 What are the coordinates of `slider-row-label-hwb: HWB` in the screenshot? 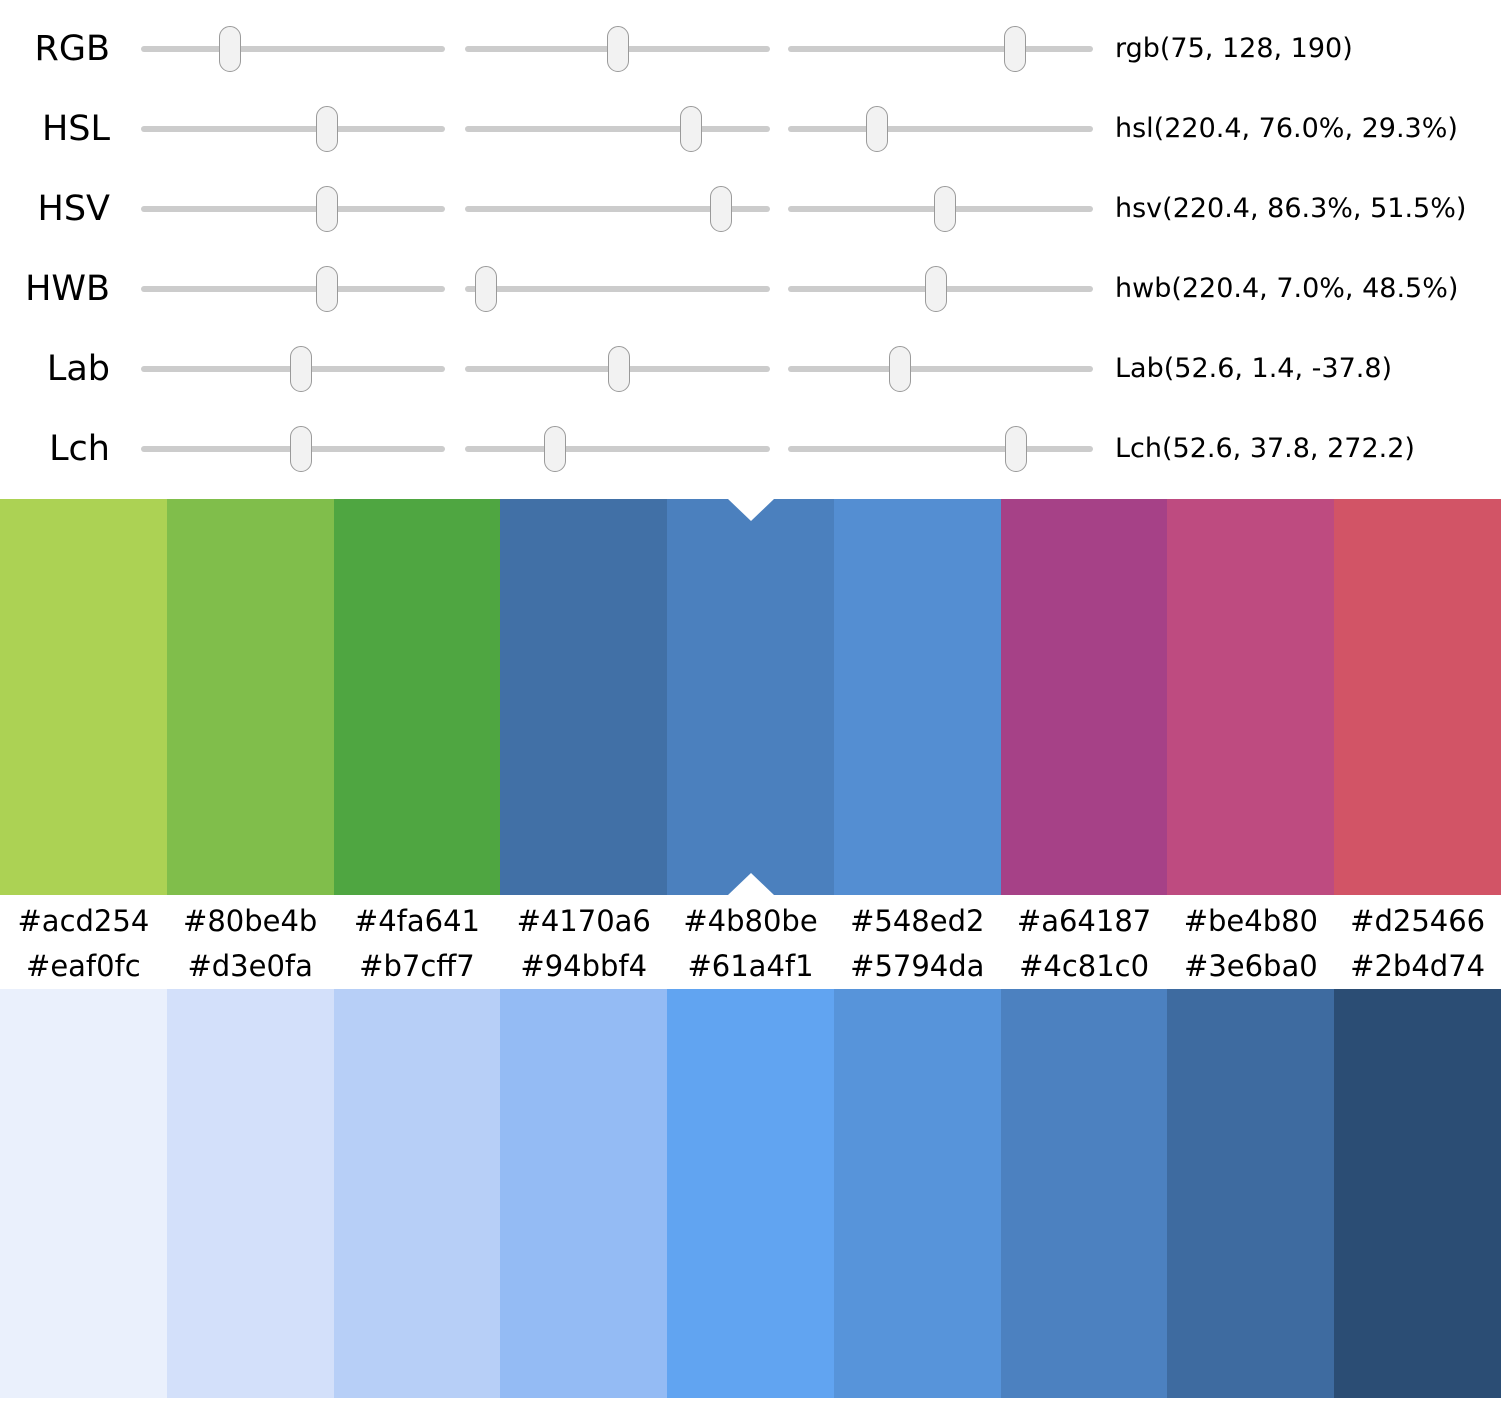 It's located at (67, 289).